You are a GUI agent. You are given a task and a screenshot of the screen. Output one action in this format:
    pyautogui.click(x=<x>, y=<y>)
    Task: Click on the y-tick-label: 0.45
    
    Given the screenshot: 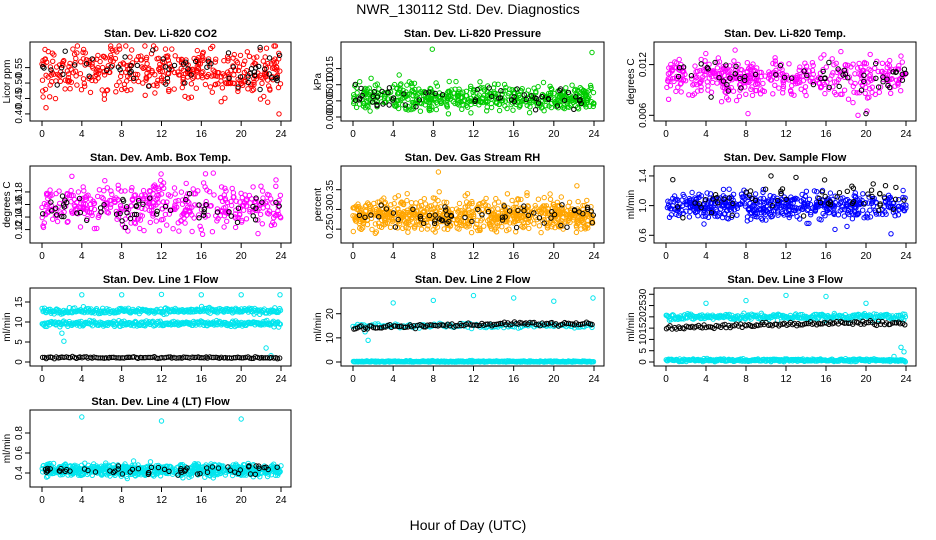 What is the action you would take?
    pyautogui.click(x=19, y=98)
    